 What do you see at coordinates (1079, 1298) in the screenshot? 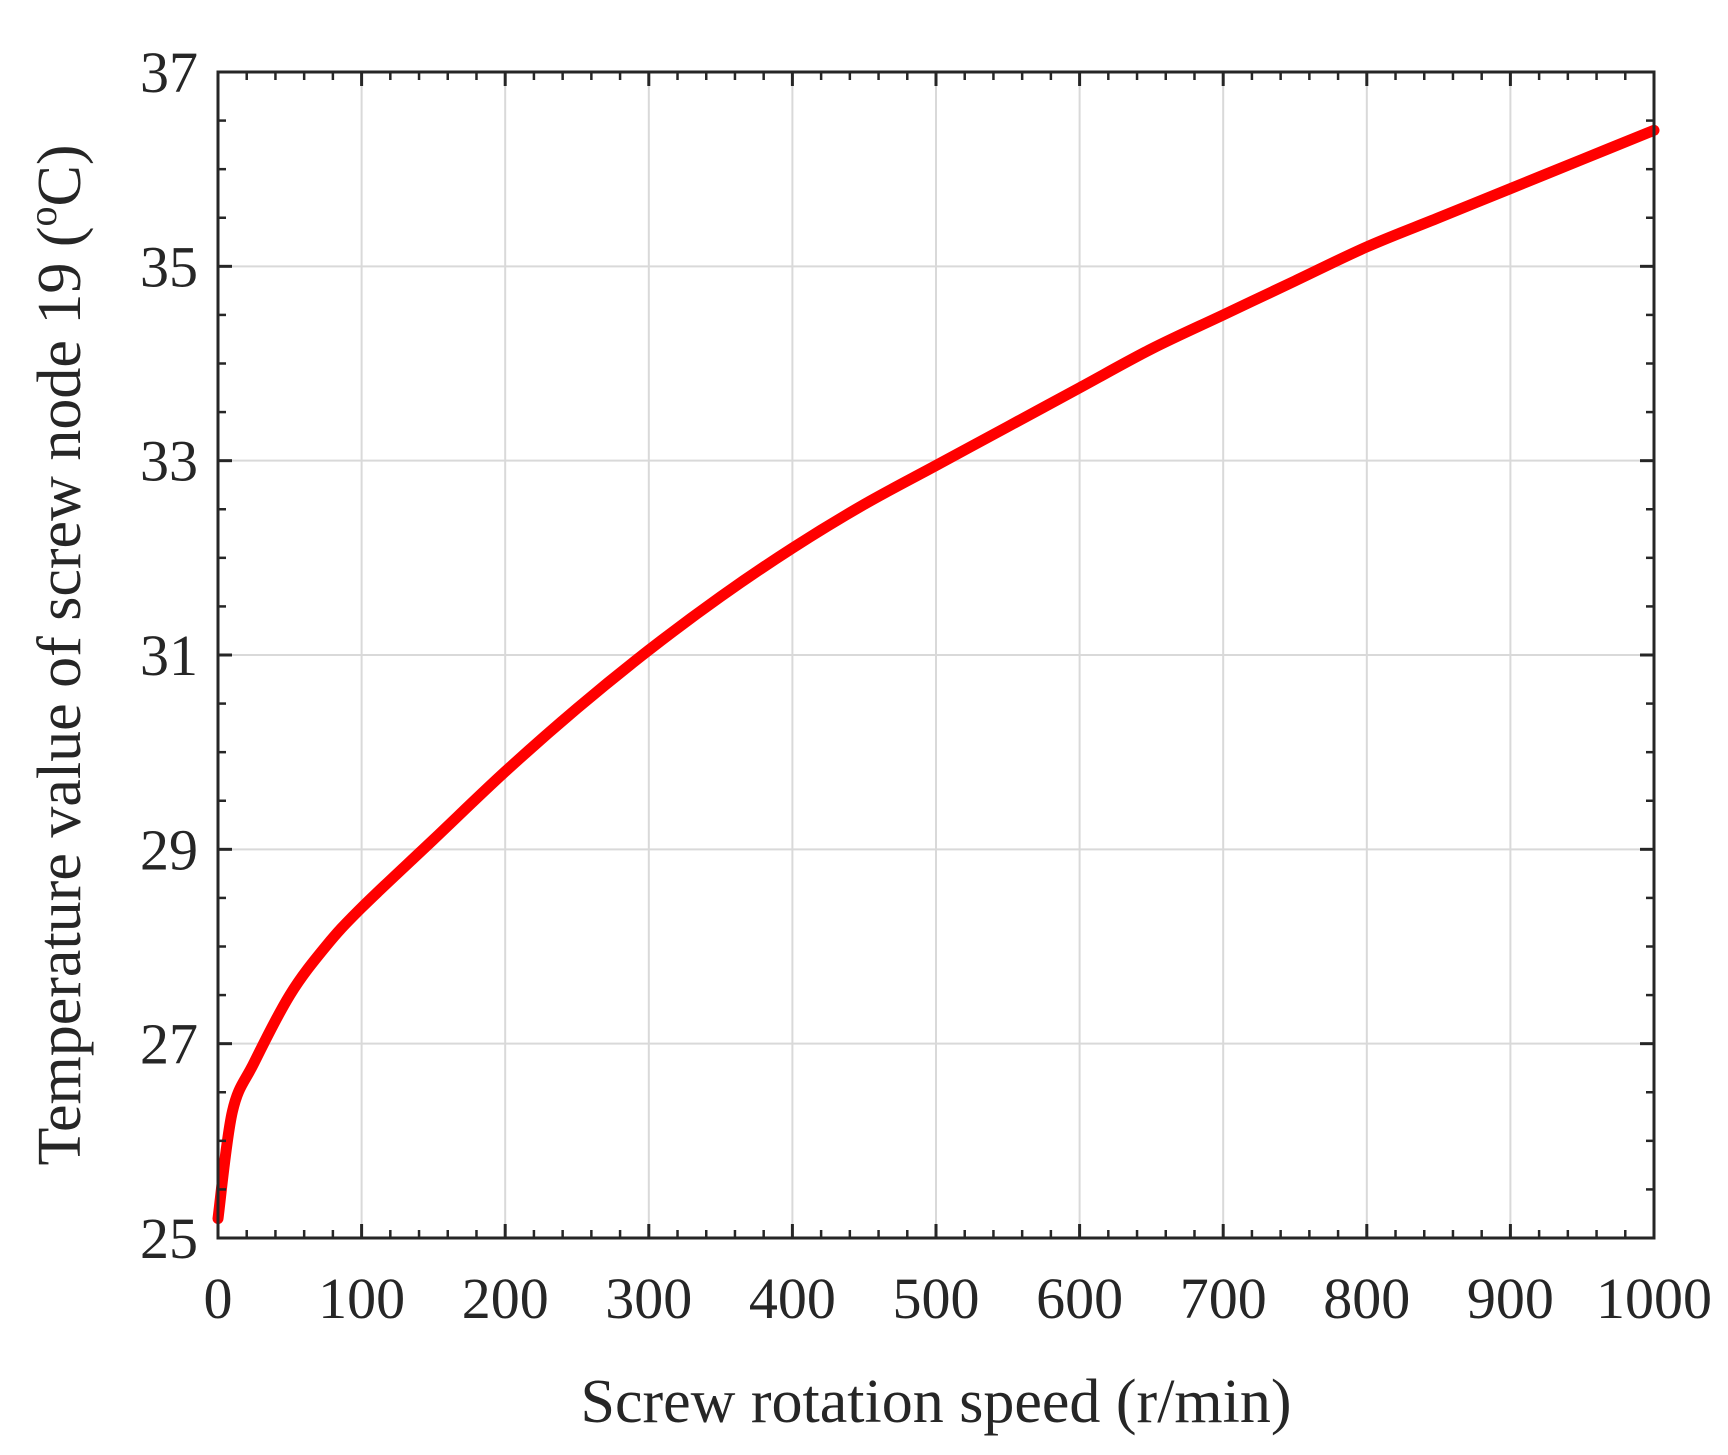
I see `x-tick-label: 600` at bounding box center [1079, 1298].